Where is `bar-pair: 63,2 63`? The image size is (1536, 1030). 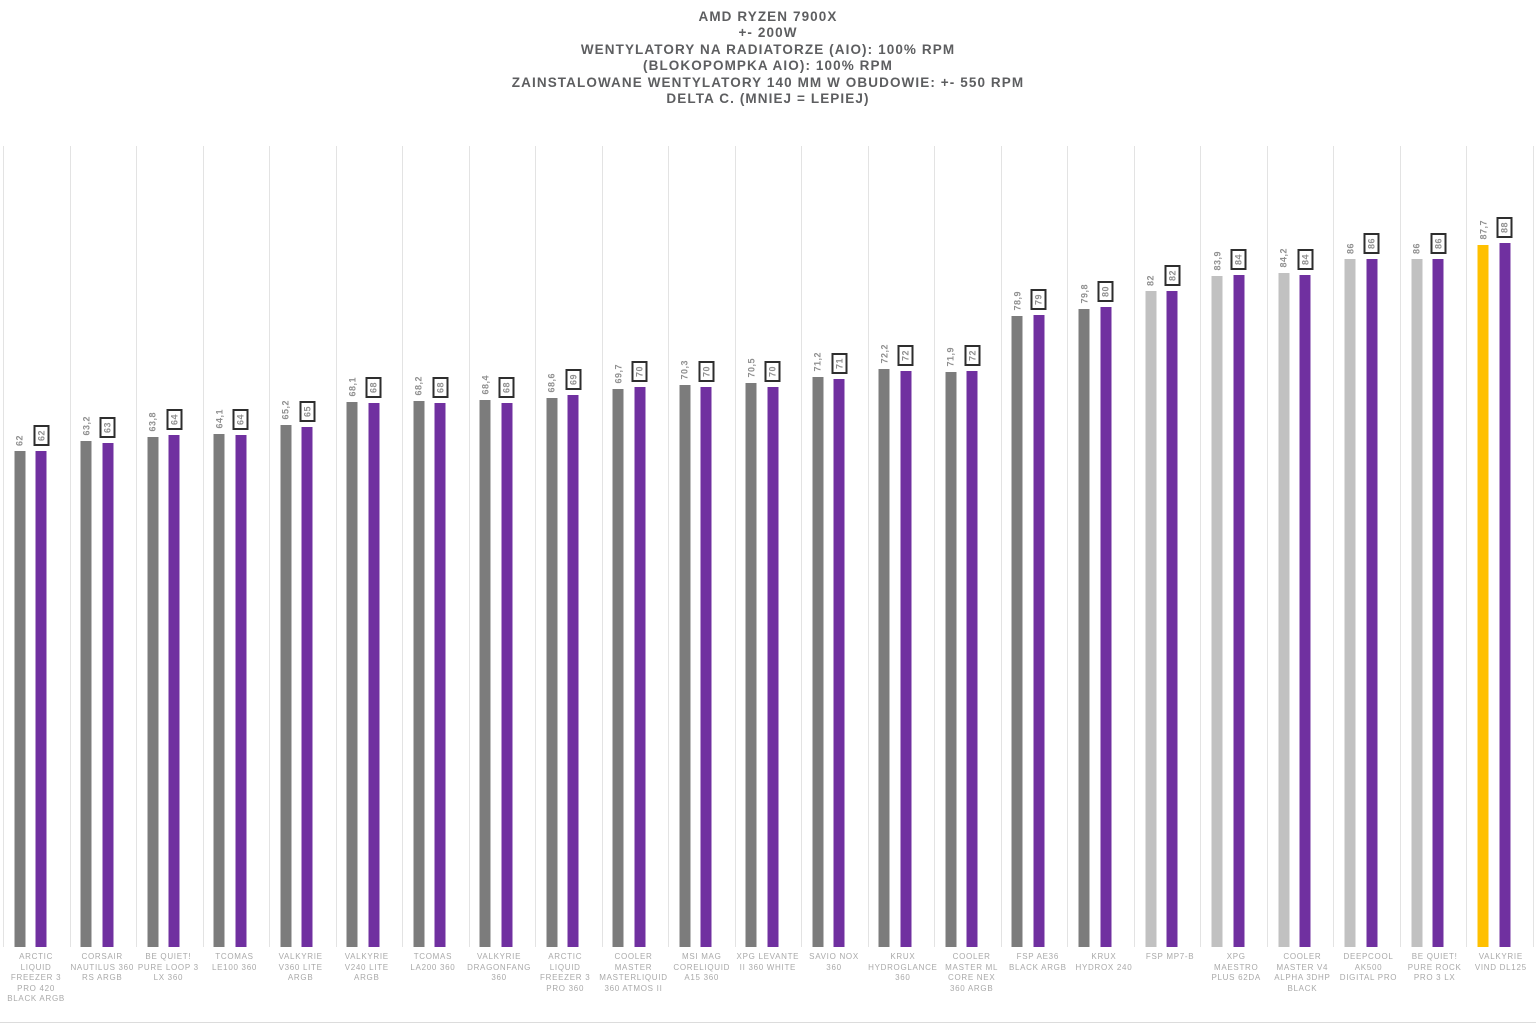 bar-pair: 63,2 63 is located at coordinates (98, 546).